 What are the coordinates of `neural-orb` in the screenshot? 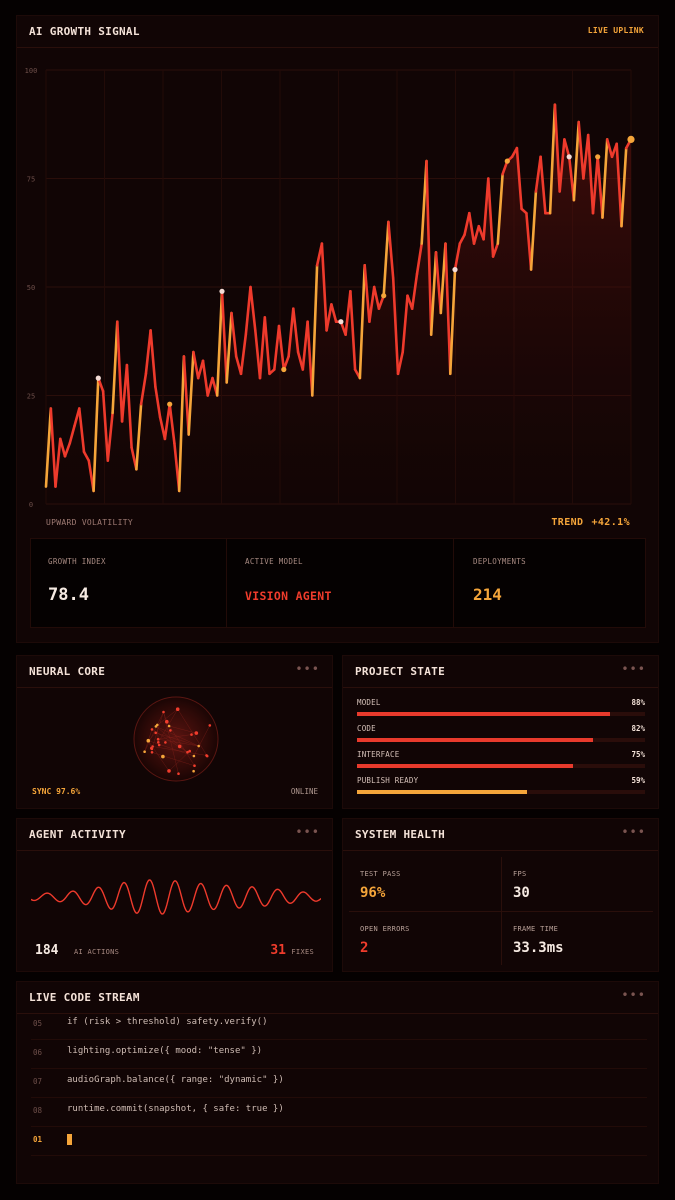 It's located at (176, 739).